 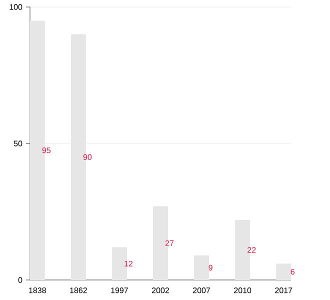 I want to click on x-tick-label: 2007, so click(x=201, y=291).